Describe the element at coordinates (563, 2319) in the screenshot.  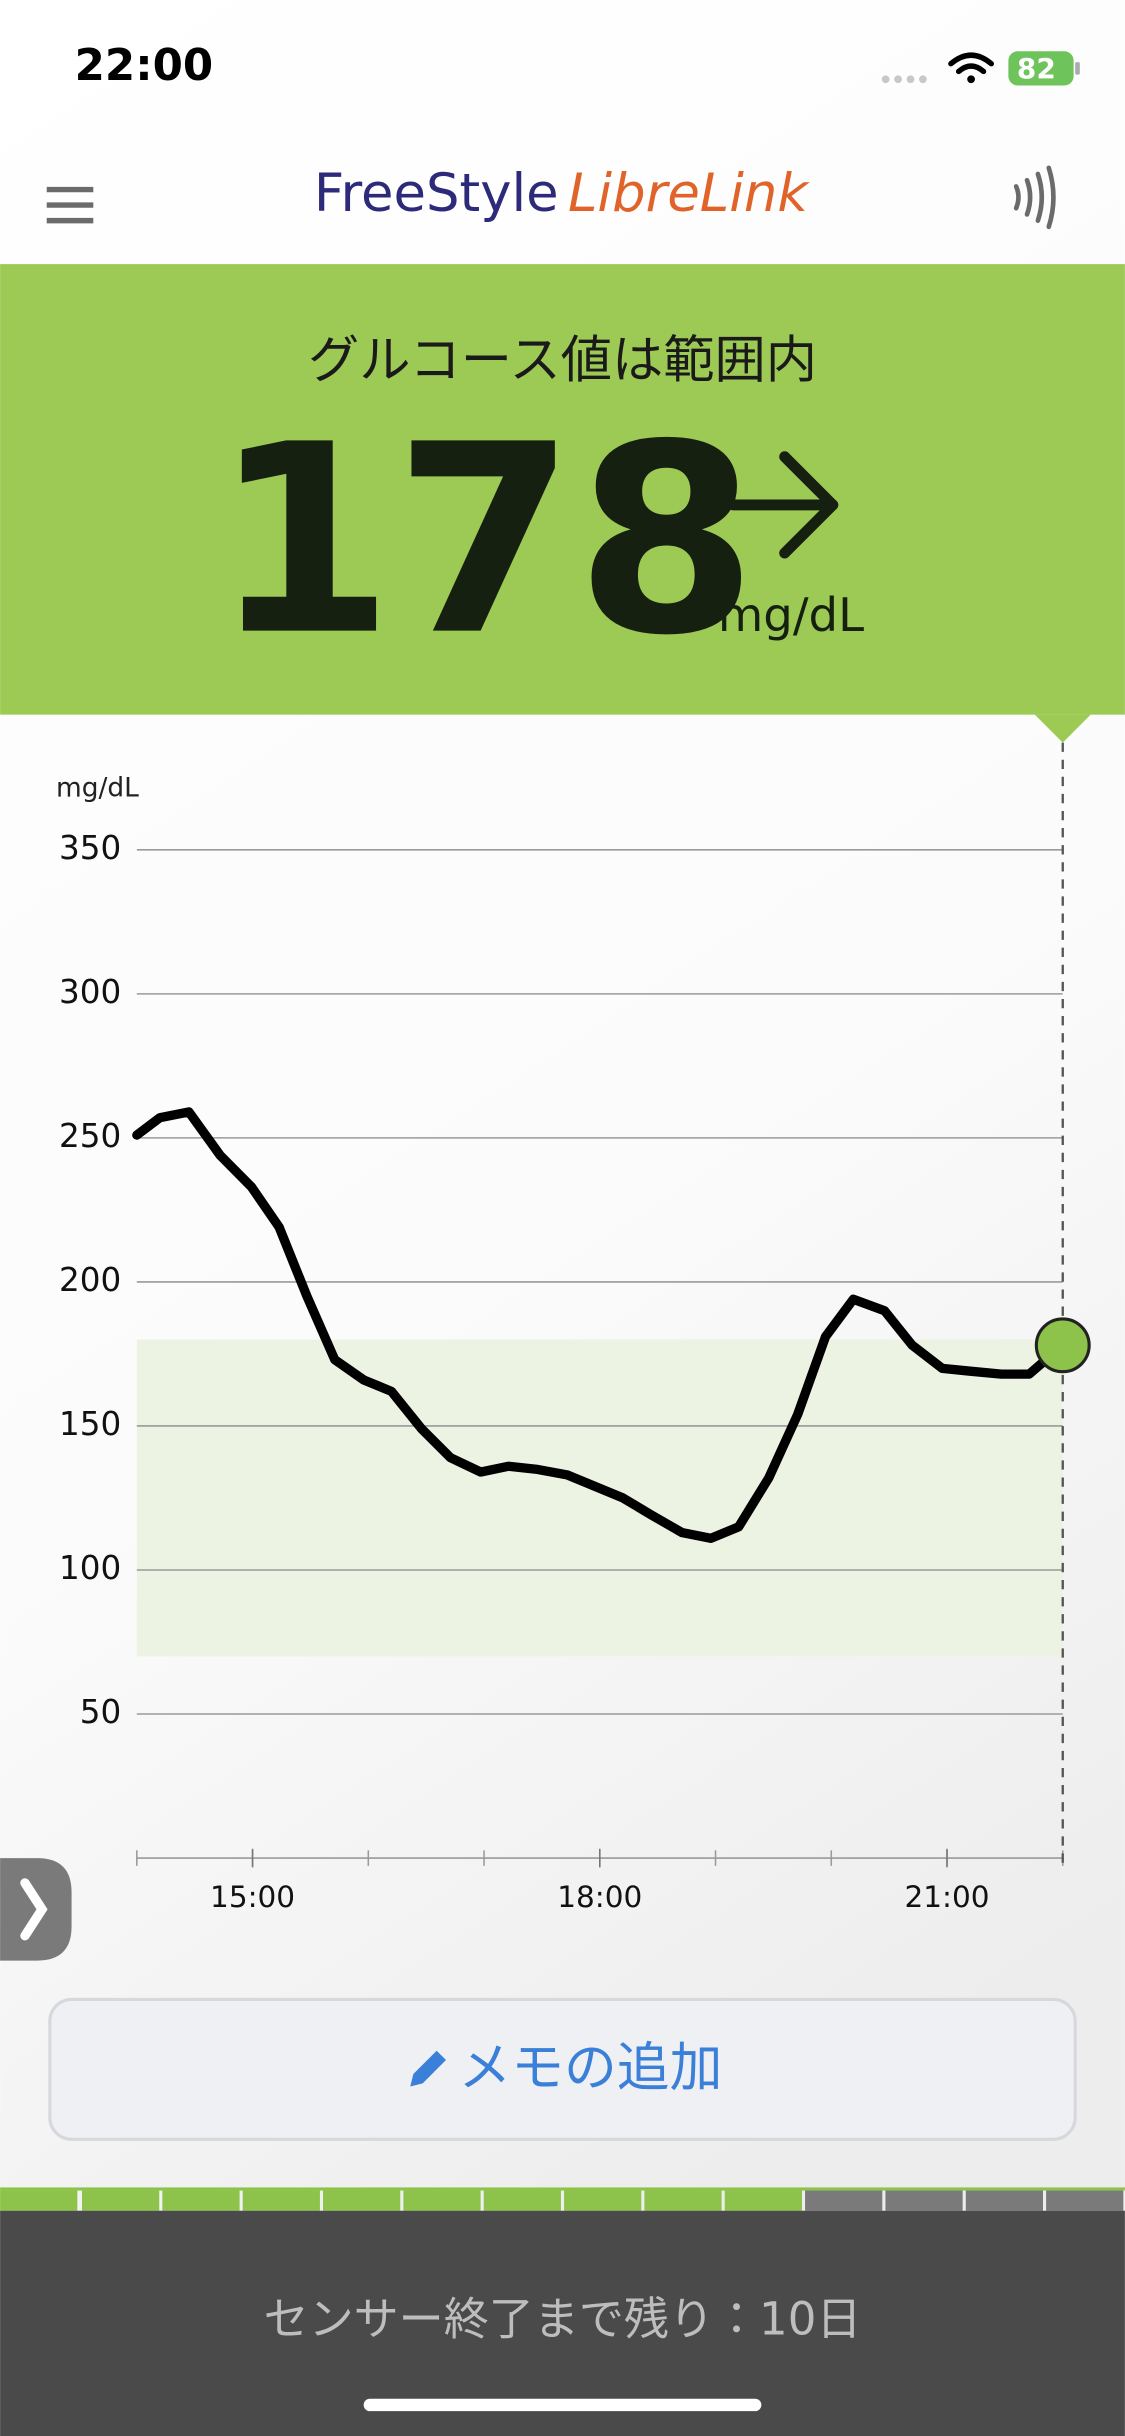
I see `sensor-remaining: センサー終了まで残り：10日` at that location.